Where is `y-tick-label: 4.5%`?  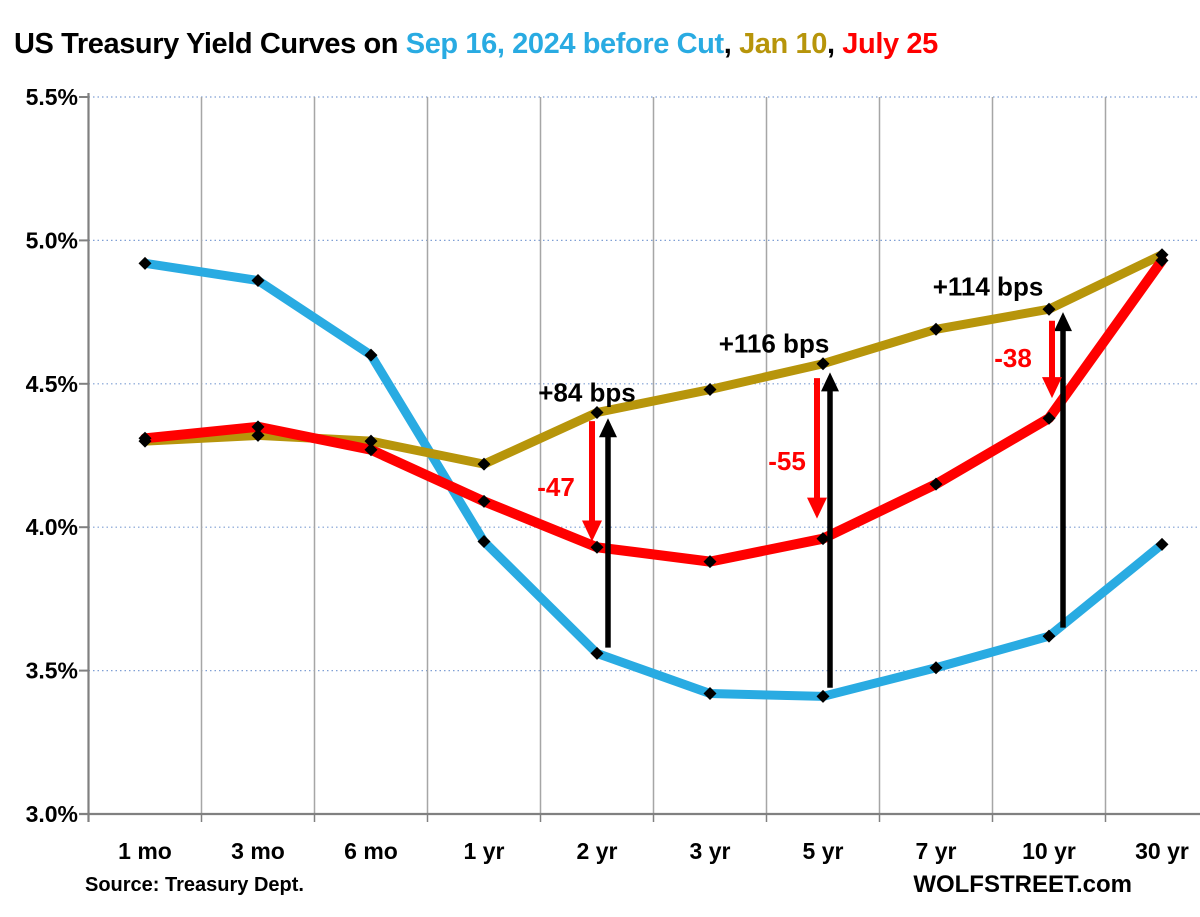
y-tick-label: 4.5% is located at coordinates (52, 384).